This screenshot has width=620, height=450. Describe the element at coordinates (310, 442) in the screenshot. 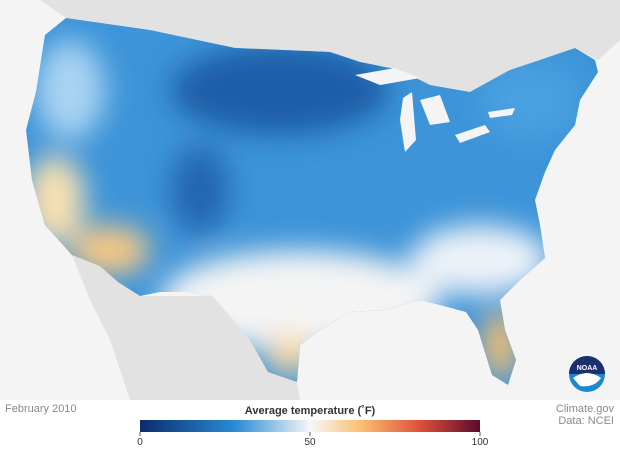

I see `legend-tick-label: 50` at that location.